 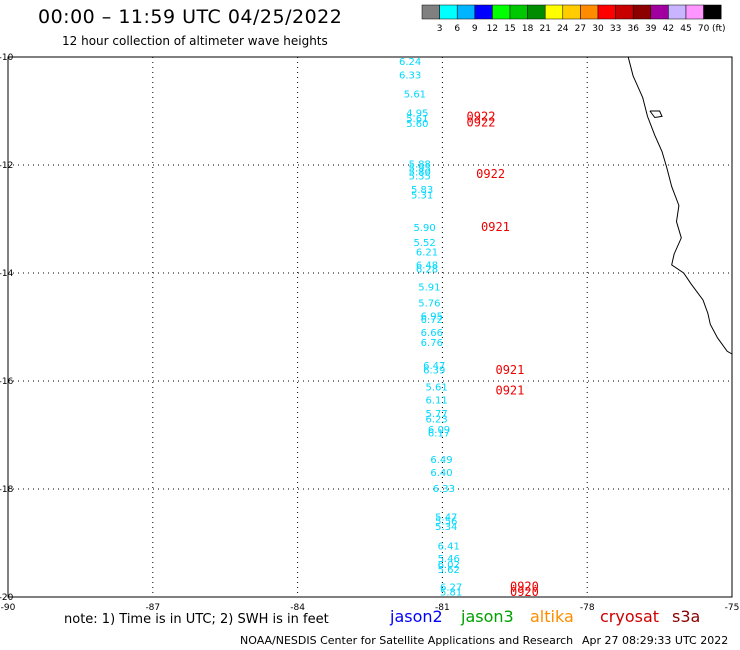 I want to click on legend-tick-label: 39, so click(x=651, y=29).